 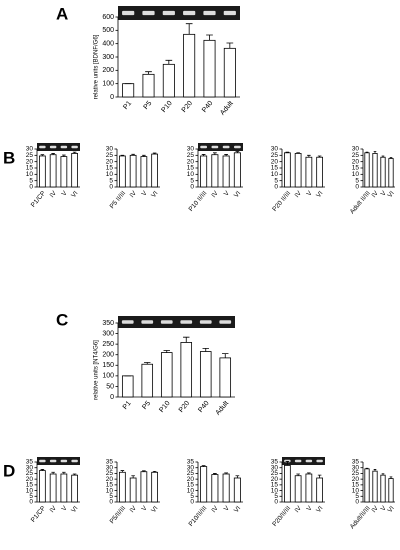 What do you see at coordinates (108, 365) in the screenshot?
I see `y-tick-label: 150` at bounding box center [108, 365].